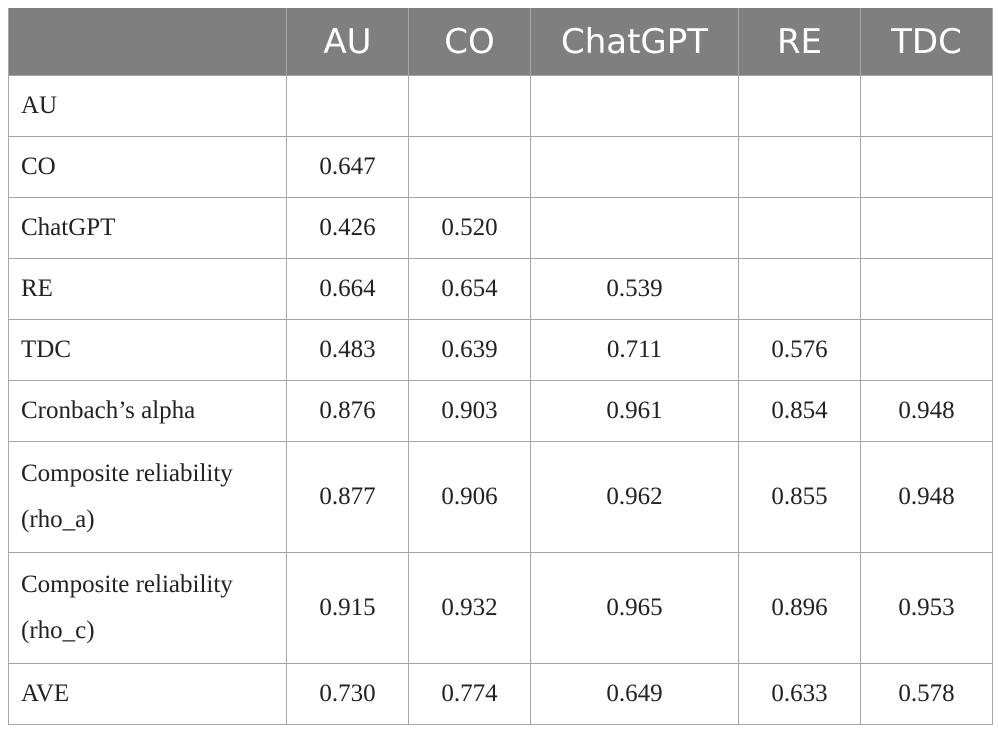  Describe the element at coordinates (799, 42) in the screenshot. I see `header-cell-re: RE` at that location.